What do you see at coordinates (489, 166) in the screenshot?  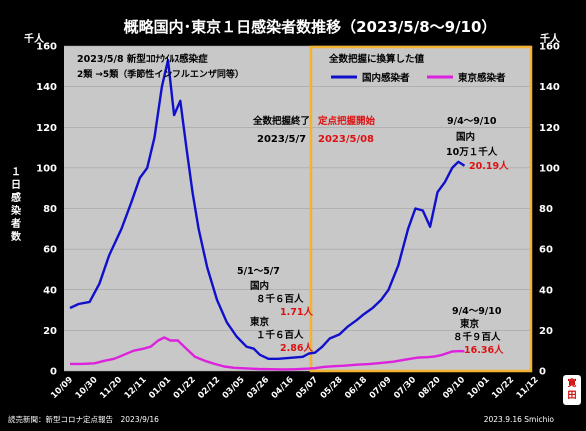 I see `annot-sep-national-value: 20.19人` at bounding box center [489, 166].